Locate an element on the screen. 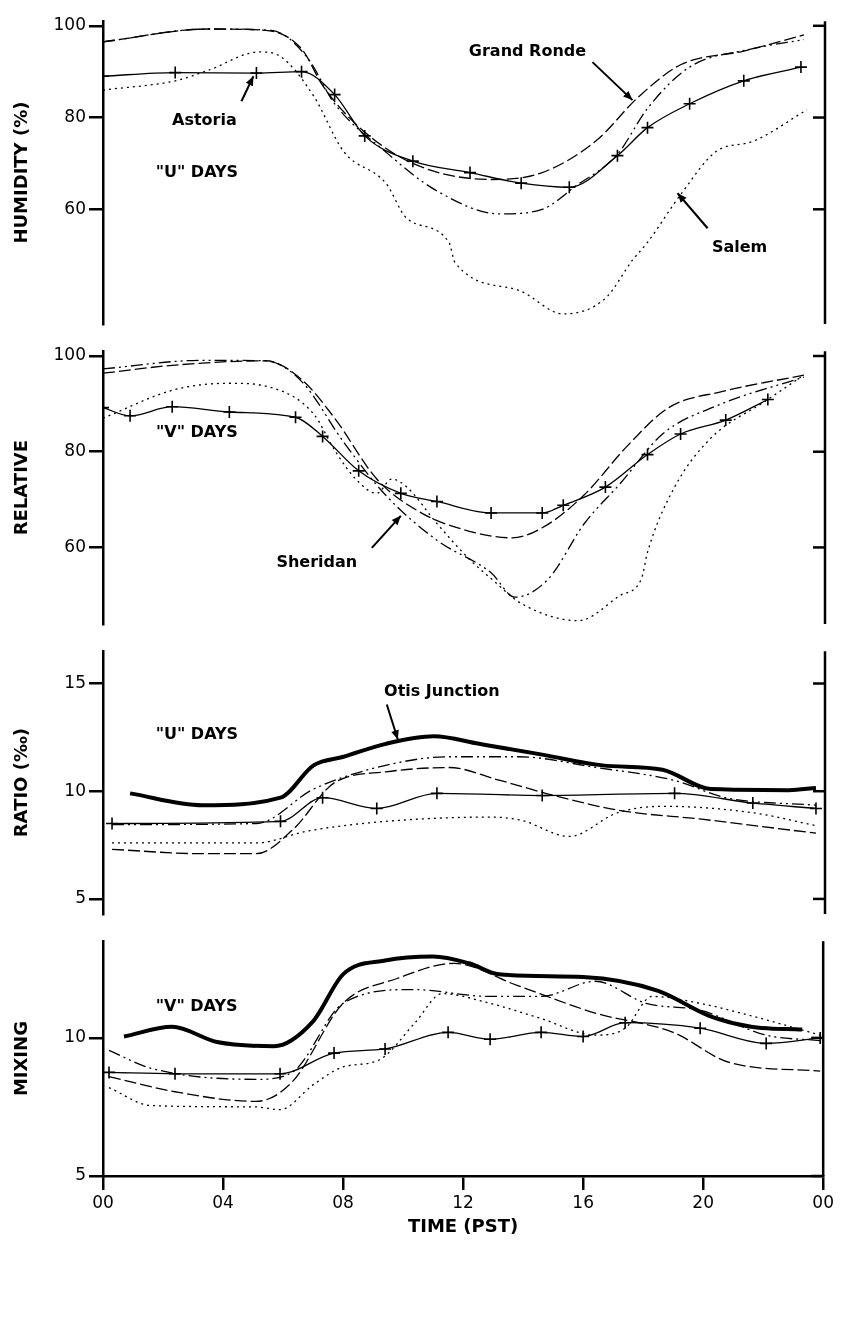 The height and width of the screenshot is (1327, 845). annotation: Salem is located at coordinates (739, 247).